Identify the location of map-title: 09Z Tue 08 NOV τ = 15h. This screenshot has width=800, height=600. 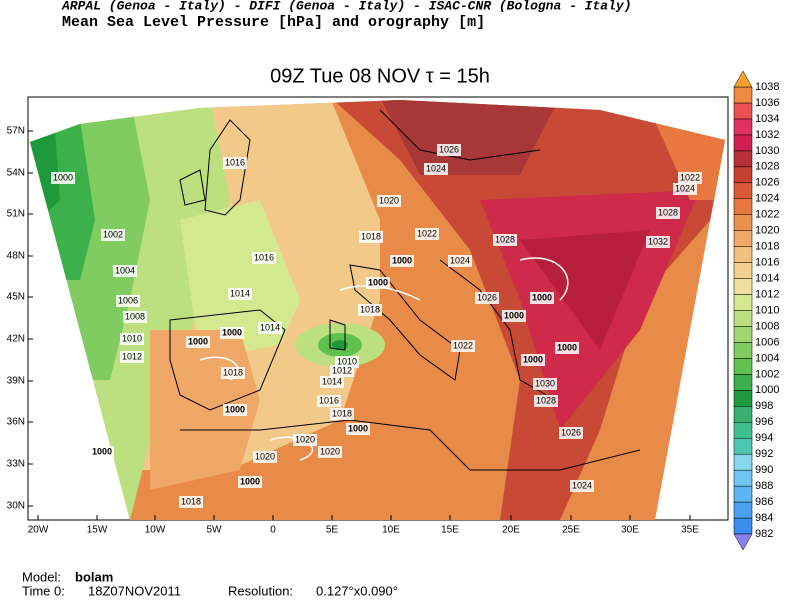
(380, 76).